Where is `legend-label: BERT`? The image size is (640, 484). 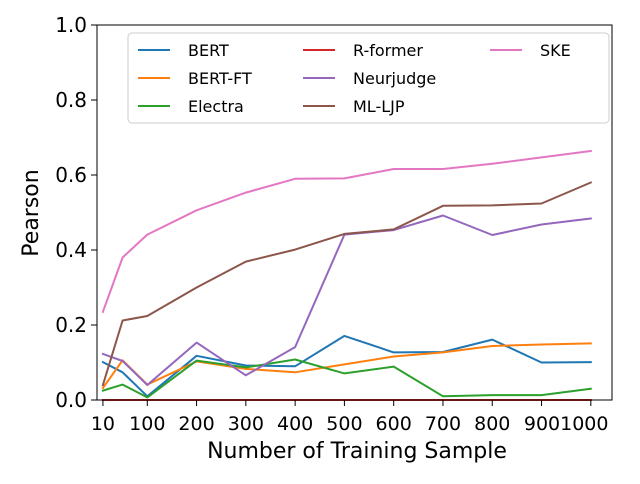 legend-label: BERT is located at coordinates (208, 50).